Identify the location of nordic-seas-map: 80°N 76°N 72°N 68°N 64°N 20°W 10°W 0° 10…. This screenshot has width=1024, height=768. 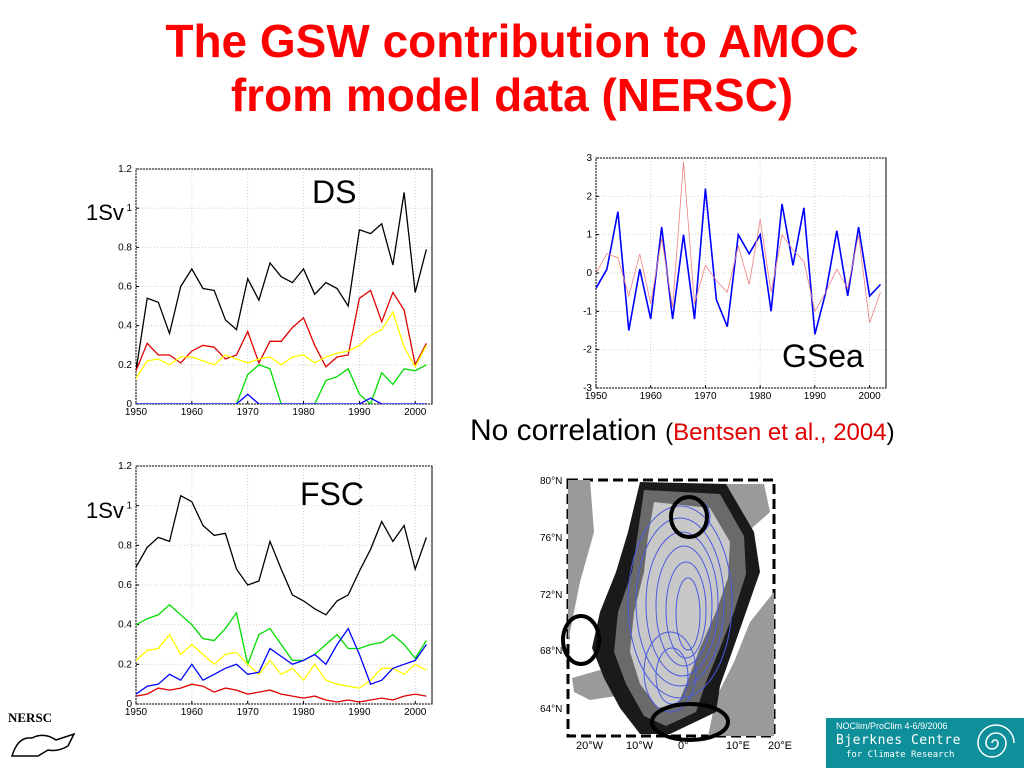
(666, 614).